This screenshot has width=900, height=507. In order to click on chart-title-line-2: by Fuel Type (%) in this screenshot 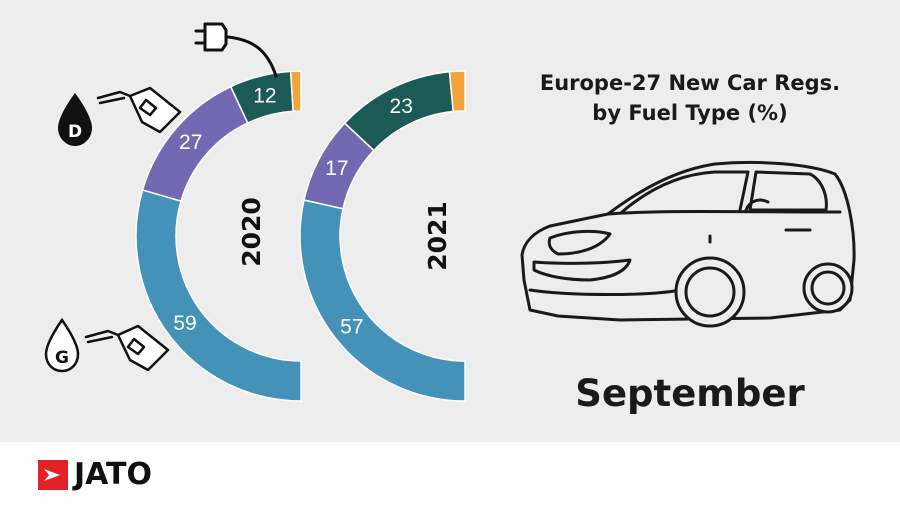, I will do `click(690, 113)`.